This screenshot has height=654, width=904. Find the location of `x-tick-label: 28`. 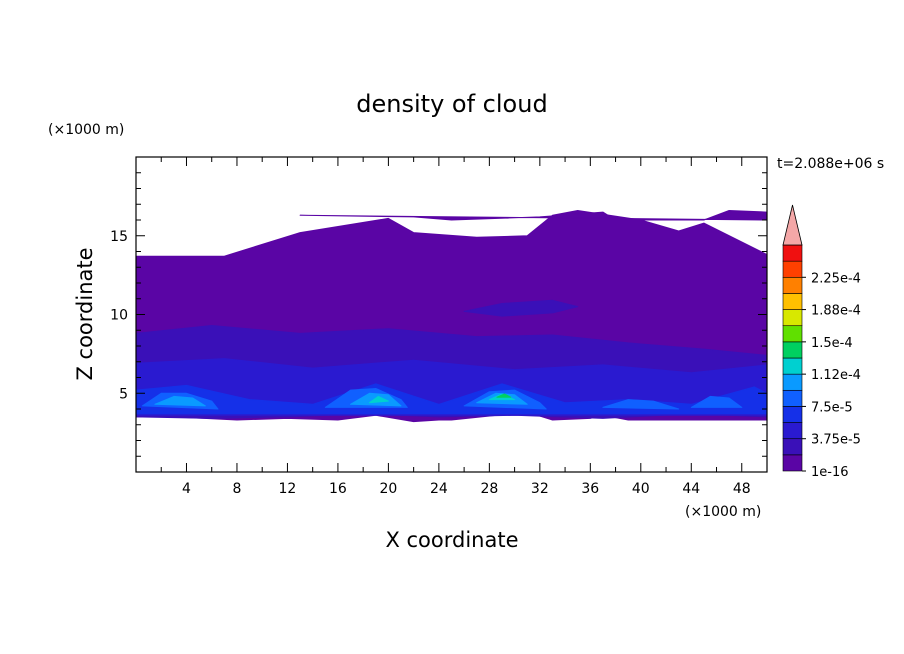

x-tick-label: 28 is located at coordinates (489, 489).